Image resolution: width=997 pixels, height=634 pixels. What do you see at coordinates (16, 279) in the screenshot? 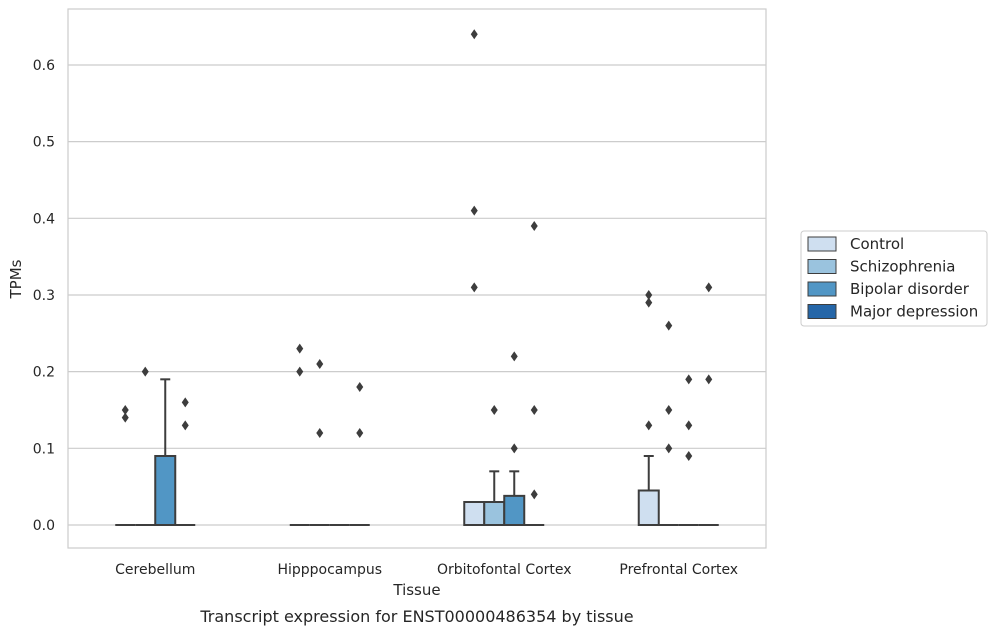
I see `y-axis-label: TPMs` at bounding box center [16, 279].